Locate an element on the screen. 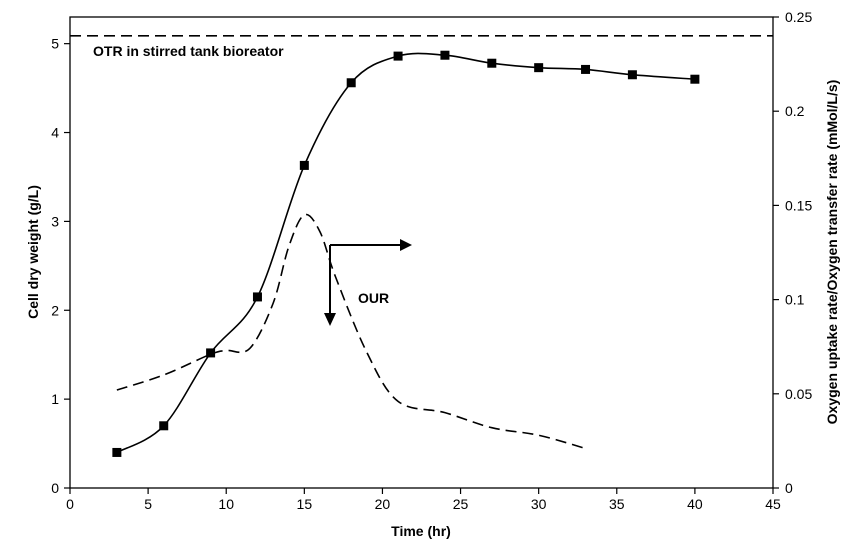  y-left-tick-label: 2 is located at coordinates (55, 310).